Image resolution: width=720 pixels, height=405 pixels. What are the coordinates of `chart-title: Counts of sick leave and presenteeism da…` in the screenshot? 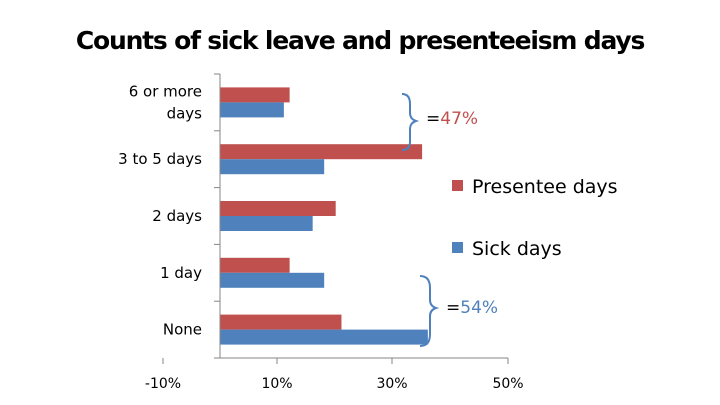 It's located at (360, 40).